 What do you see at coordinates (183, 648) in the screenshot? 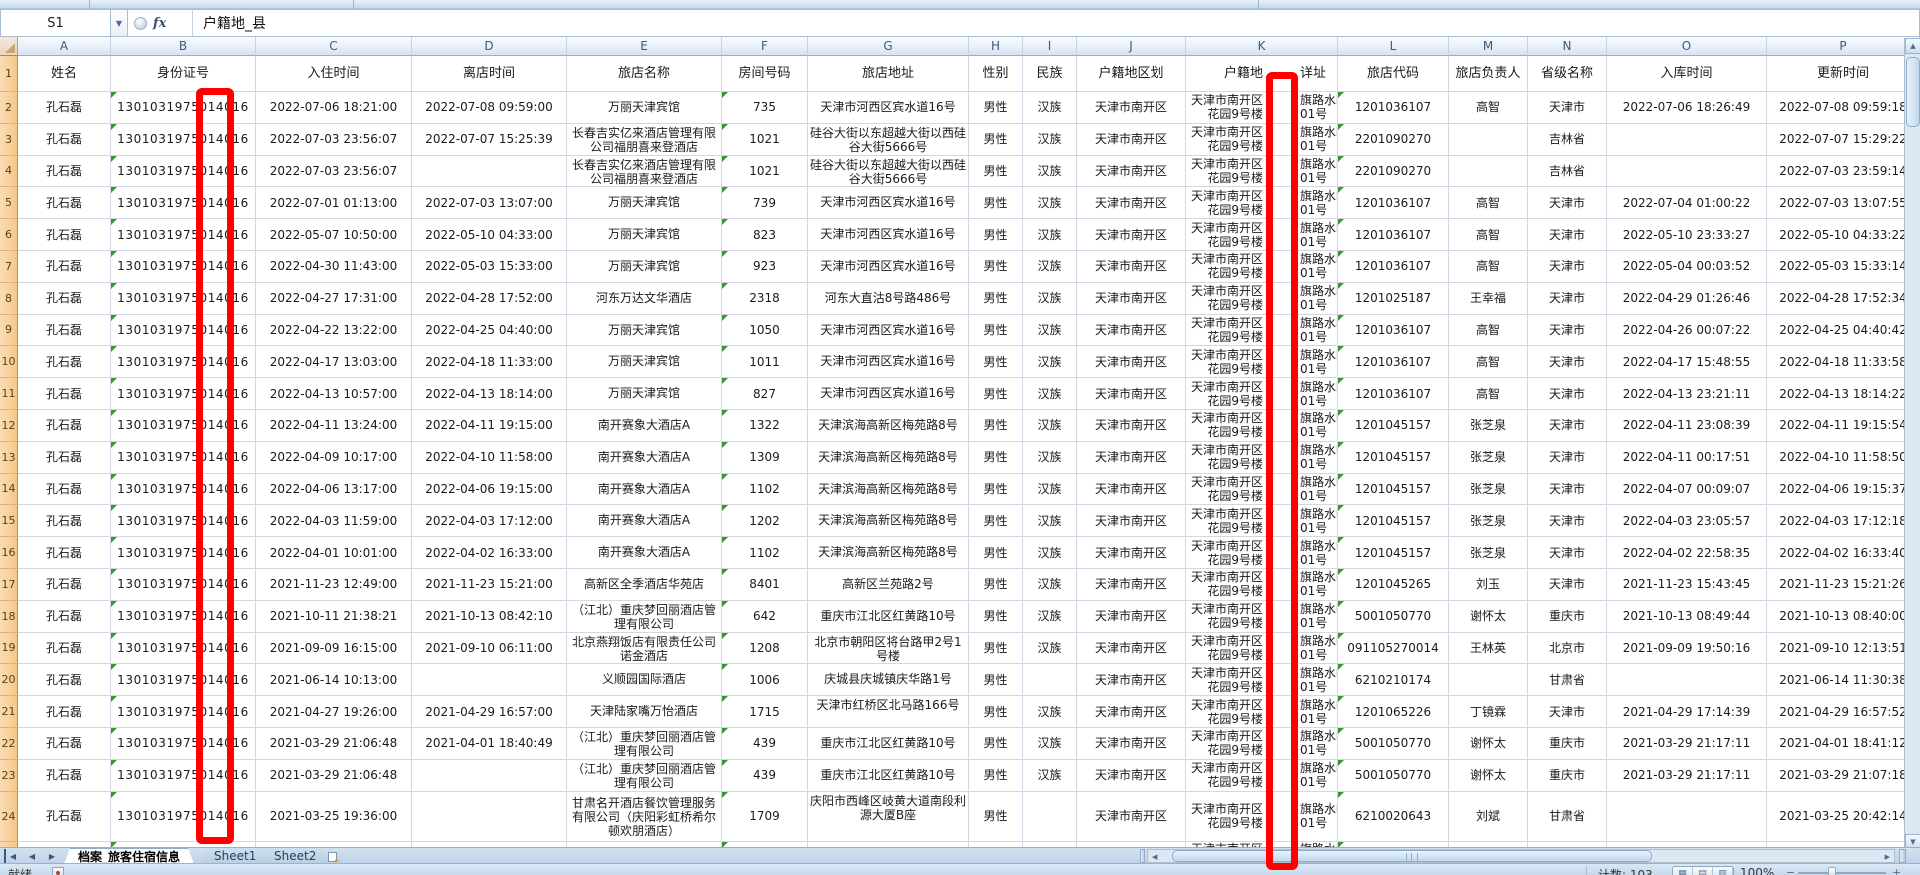
I see `cell-b19: 1301031975014016` at bounding box center [183, 648].